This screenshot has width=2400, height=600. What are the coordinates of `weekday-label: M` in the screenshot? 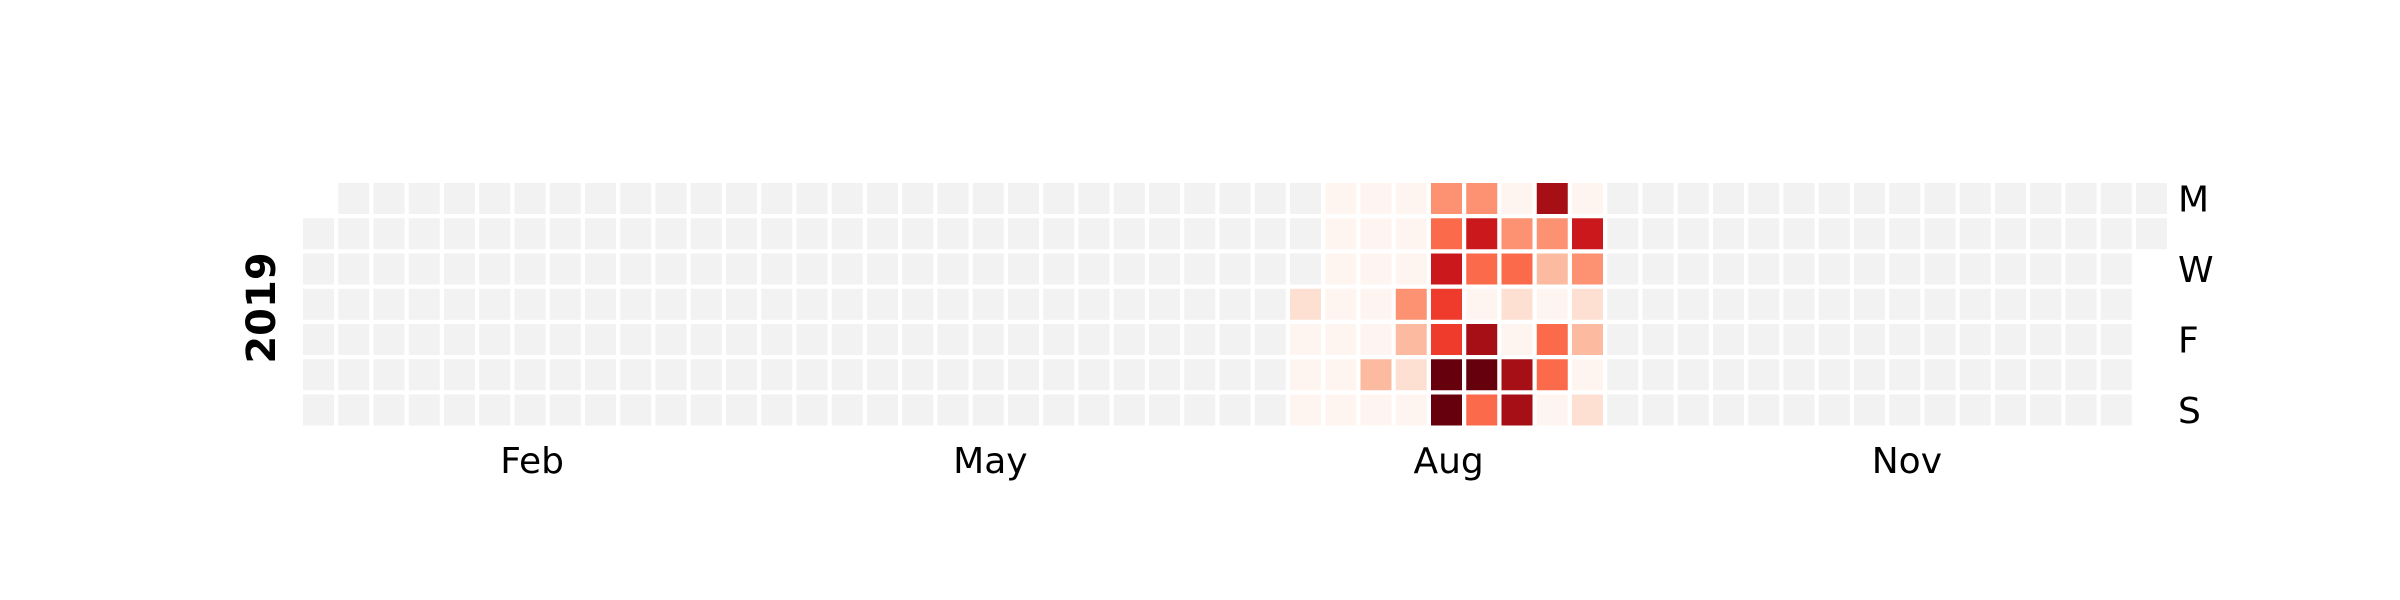 It's located at (2193, 200).